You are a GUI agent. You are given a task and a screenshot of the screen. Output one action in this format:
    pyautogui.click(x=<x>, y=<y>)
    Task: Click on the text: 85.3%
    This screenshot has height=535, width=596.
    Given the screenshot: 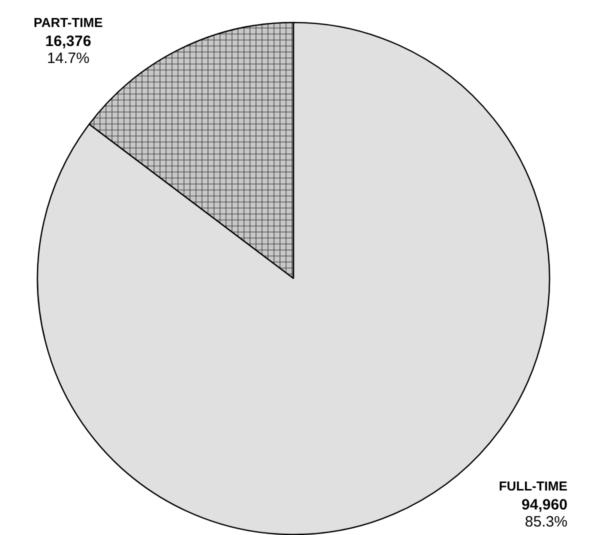 What is the action you would take?
    pyautogui.click(x=546, y=521)
    